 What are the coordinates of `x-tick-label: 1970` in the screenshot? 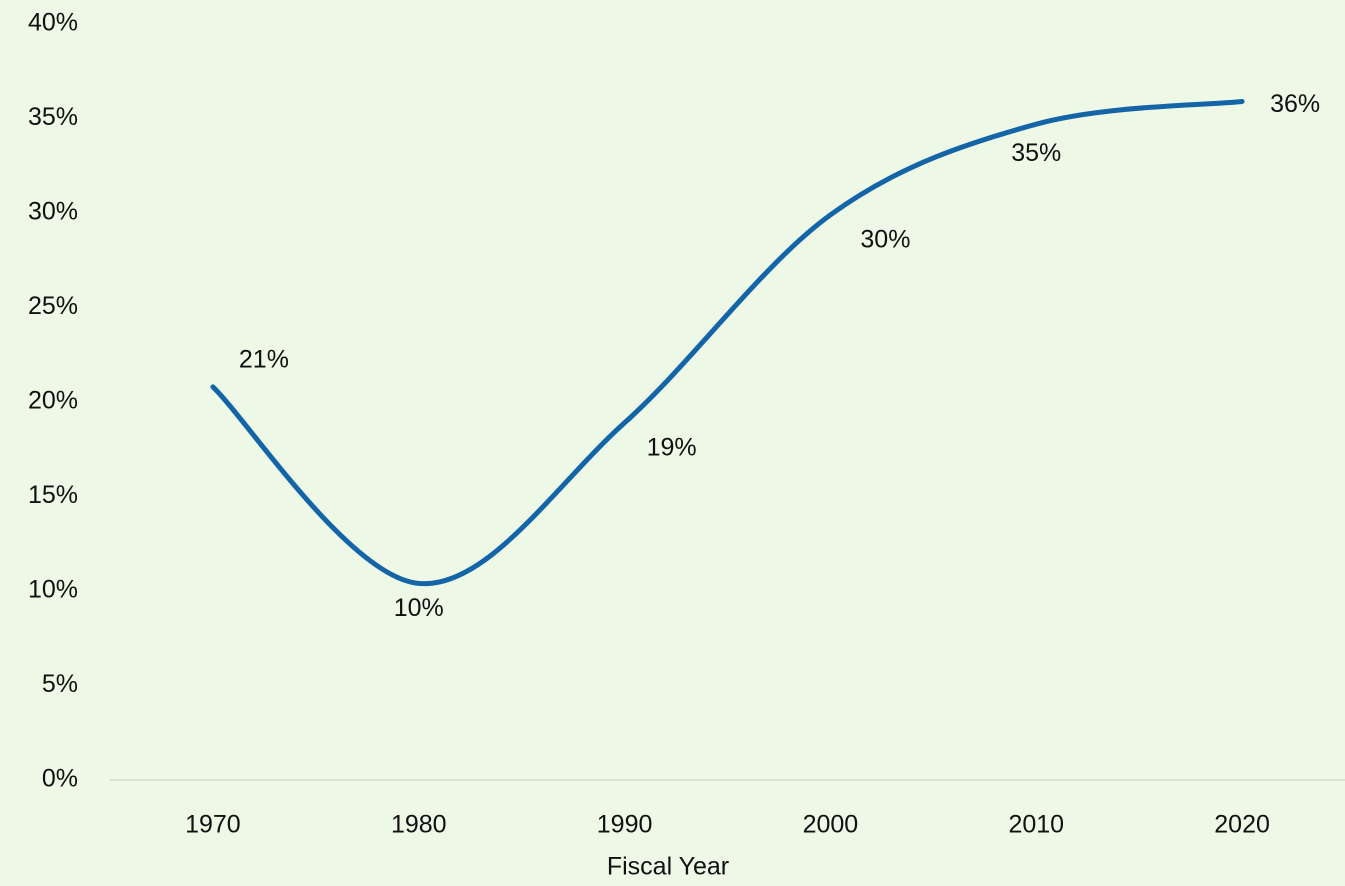 It's located at (213, 825).